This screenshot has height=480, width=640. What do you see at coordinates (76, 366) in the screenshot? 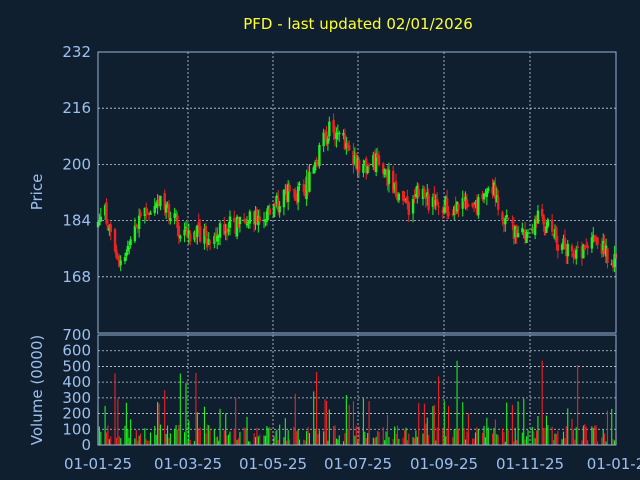
I see `volume-tick-label: 500` at bounding box center [76, 366].